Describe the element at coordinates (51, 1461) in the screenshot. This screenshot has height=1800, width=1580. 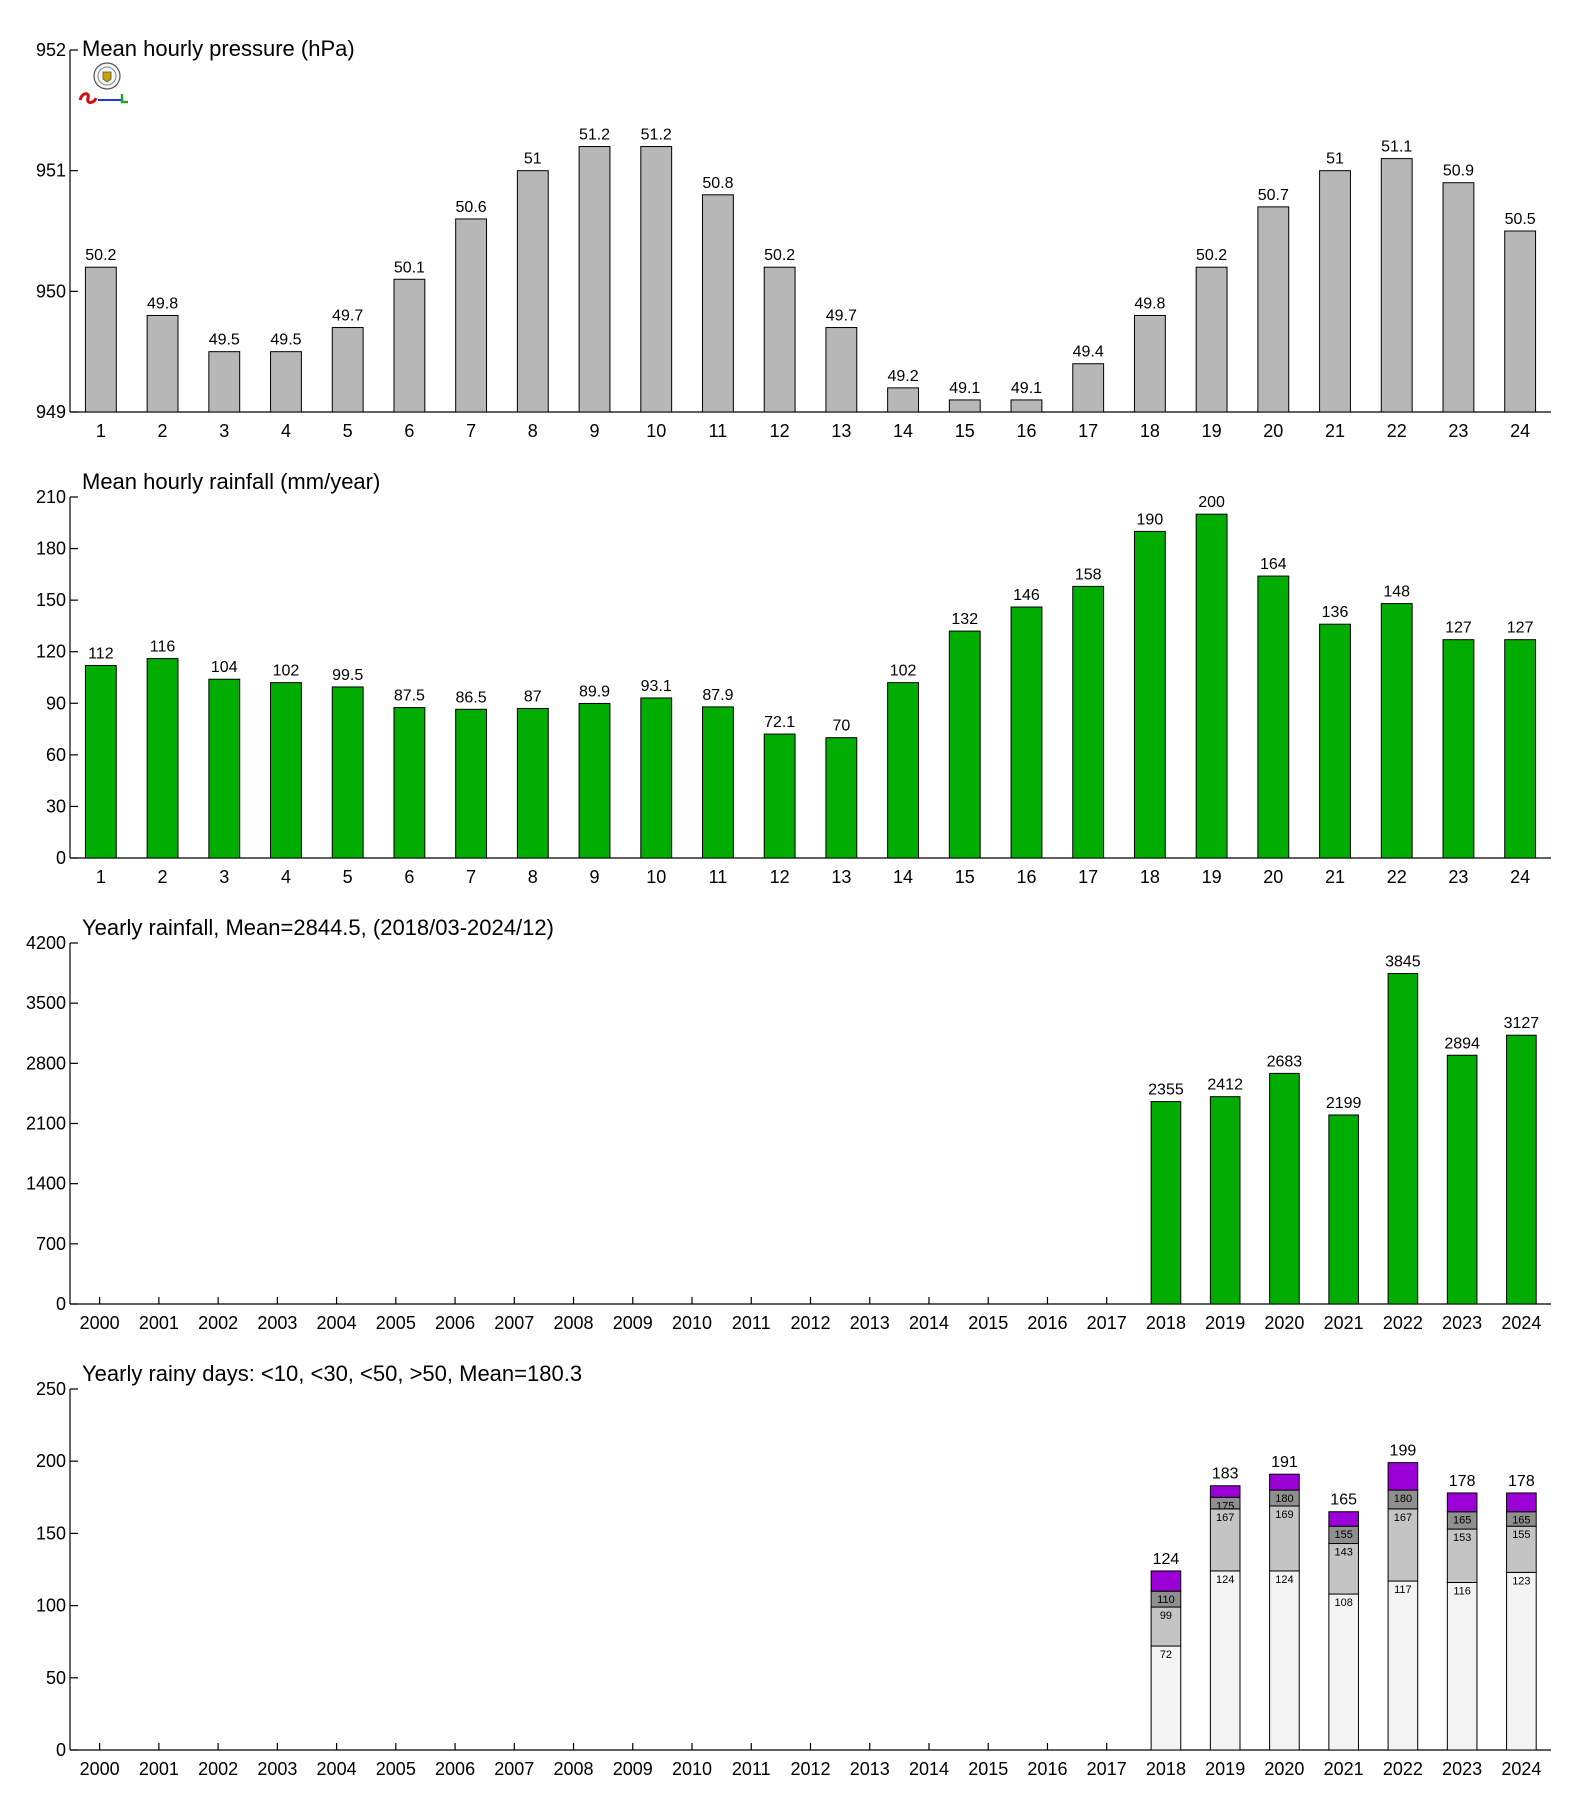
I see `y-tick-label: 200` at that location.